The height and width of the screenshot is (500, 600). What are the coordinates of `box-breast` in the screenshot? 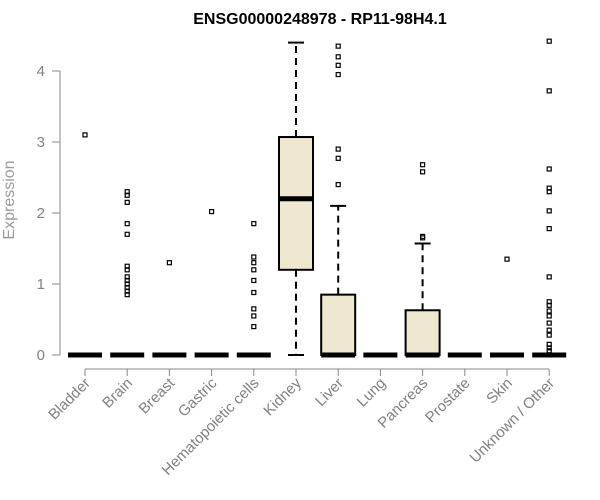 It's located at (169, 309).